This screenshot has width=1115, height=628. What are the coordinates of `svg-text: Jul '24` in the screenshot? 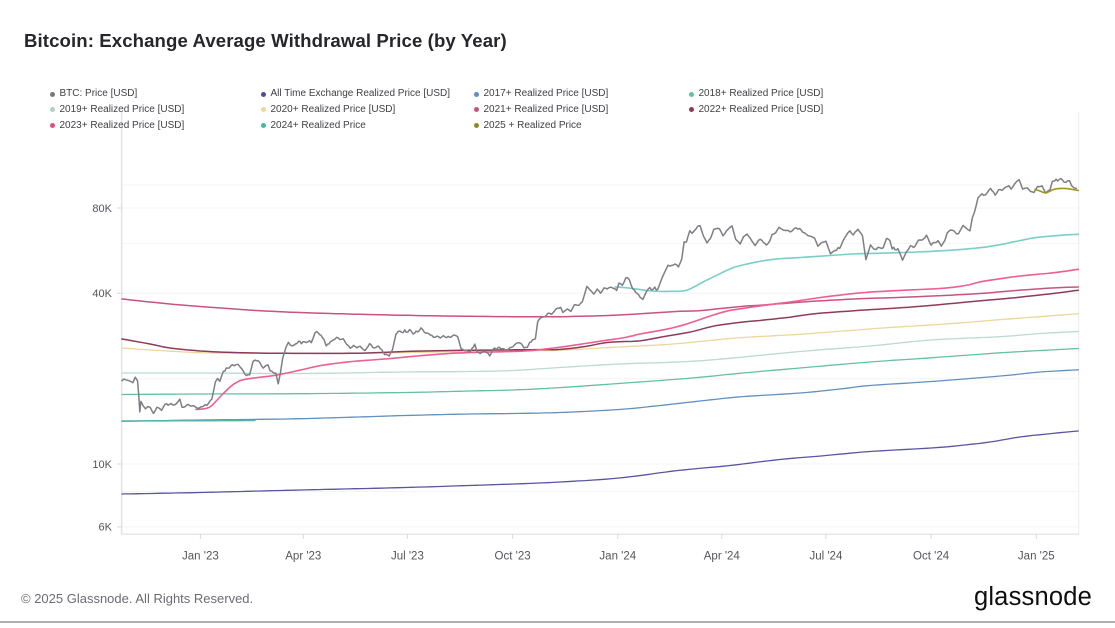 It's located at (825, 557).